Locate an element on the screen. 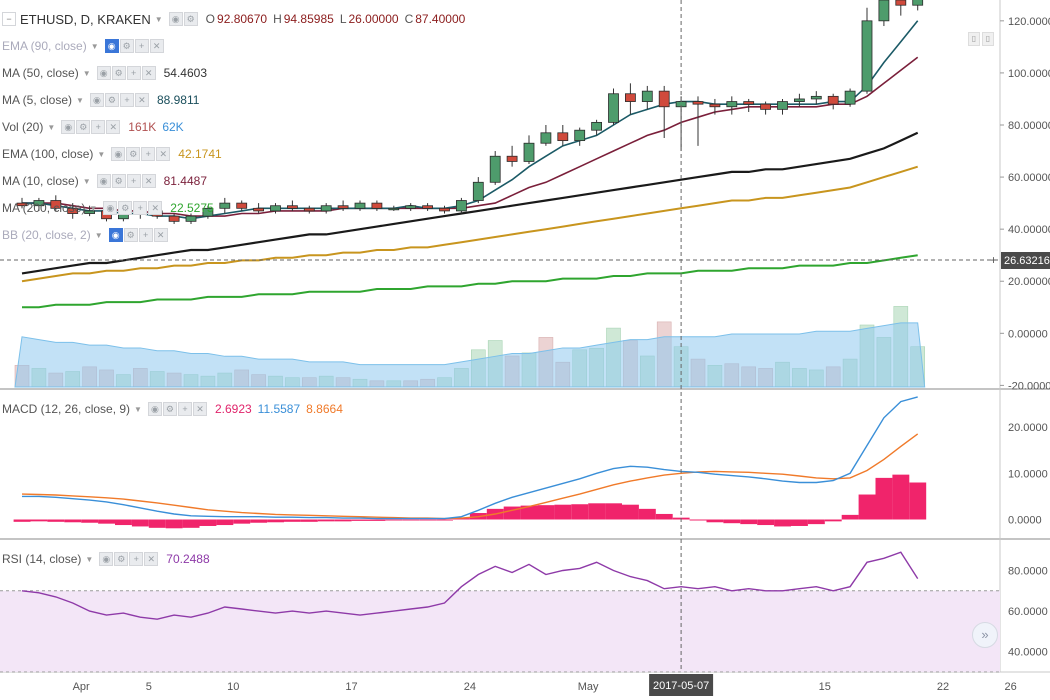  ohlc-label: C is located at coordinates (409, 19).